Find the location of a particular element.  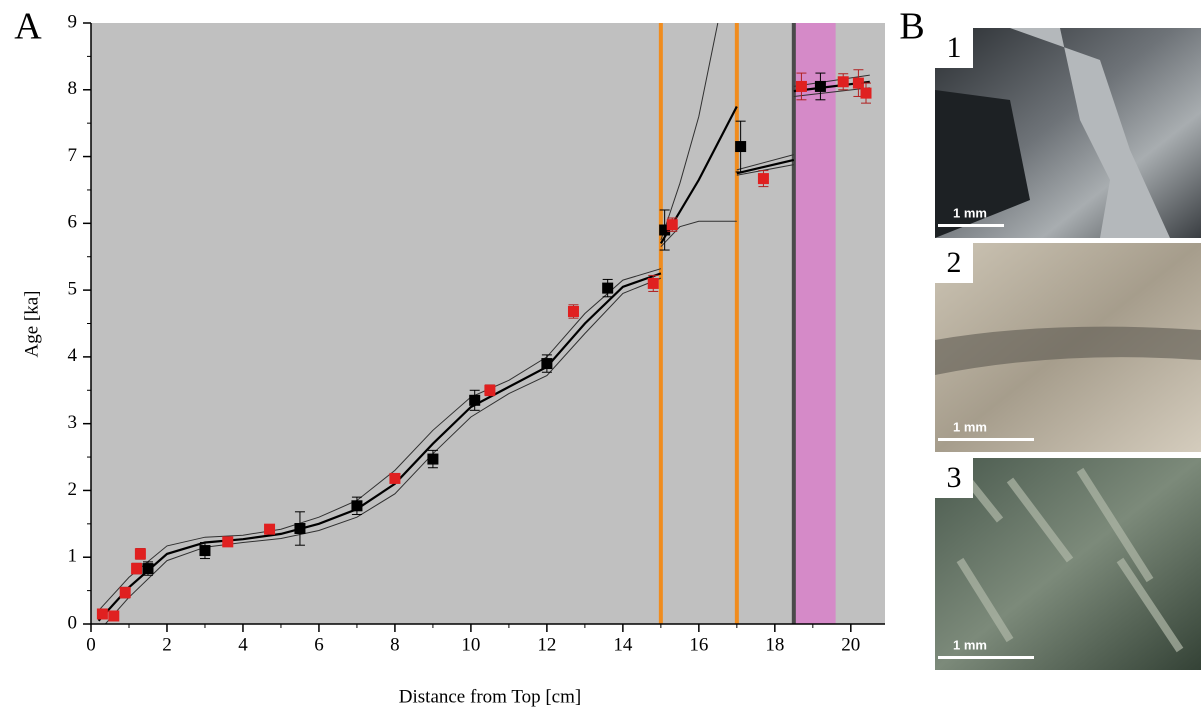

y-tick-label: 4 is located at coordinates (73, 355).